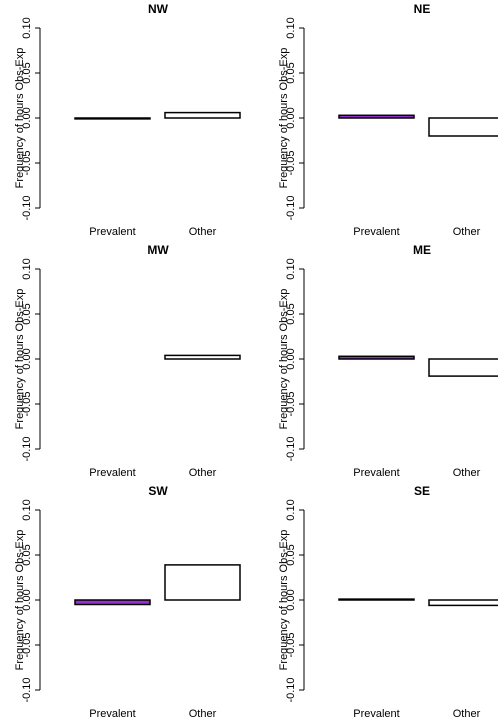 This screenshot has height=723, width=498. Describe the element at coordinates (158, 491) in the screenshot. I see `panel-title: SW` at that location.